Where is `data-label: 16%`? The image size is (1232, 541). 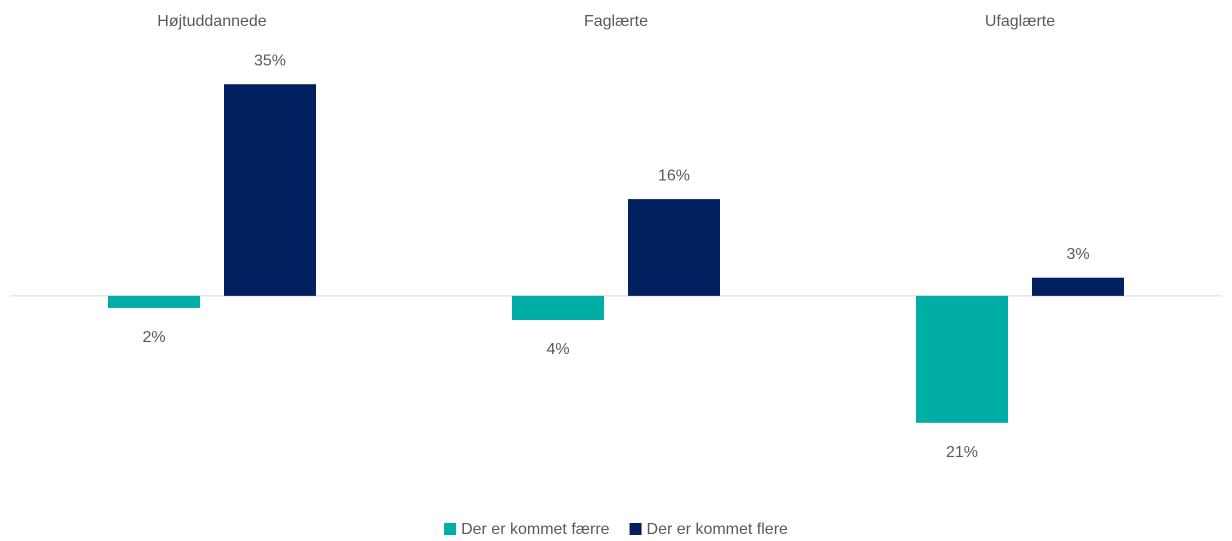
data-label: 16% is located at coordinates (674, 175).